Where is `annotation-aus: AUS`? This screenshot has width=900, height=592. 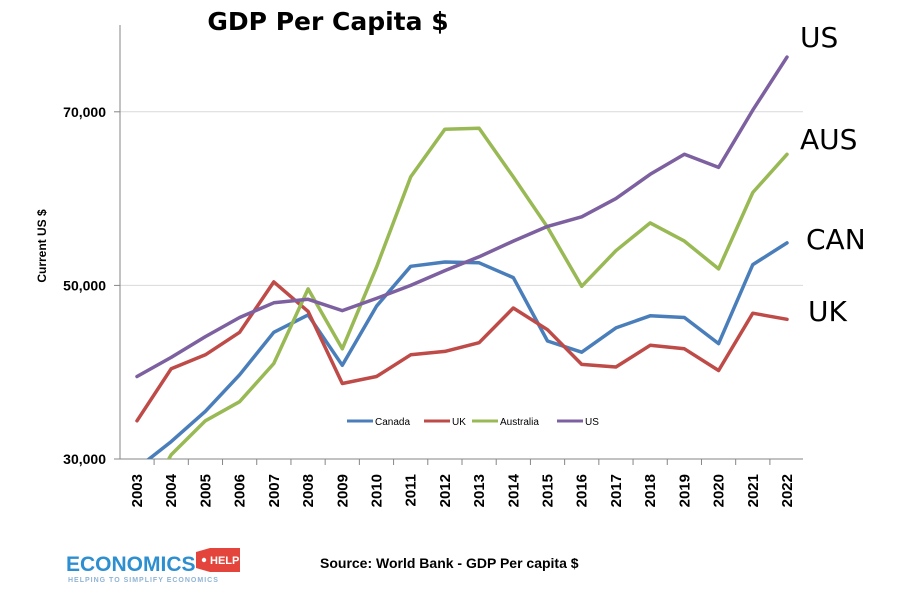 annotation-aus: AUS is located at coordinates (828, 139).